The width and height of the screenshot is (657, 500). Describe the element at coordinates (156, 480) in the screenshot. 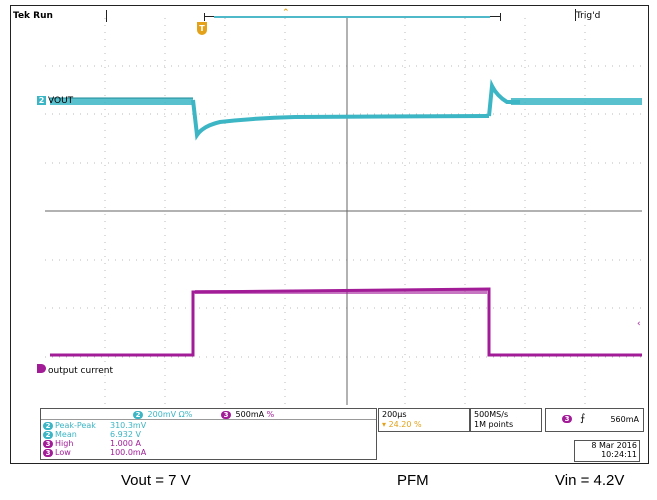

I see `caption-vout: Vout = 7 V` at that location.